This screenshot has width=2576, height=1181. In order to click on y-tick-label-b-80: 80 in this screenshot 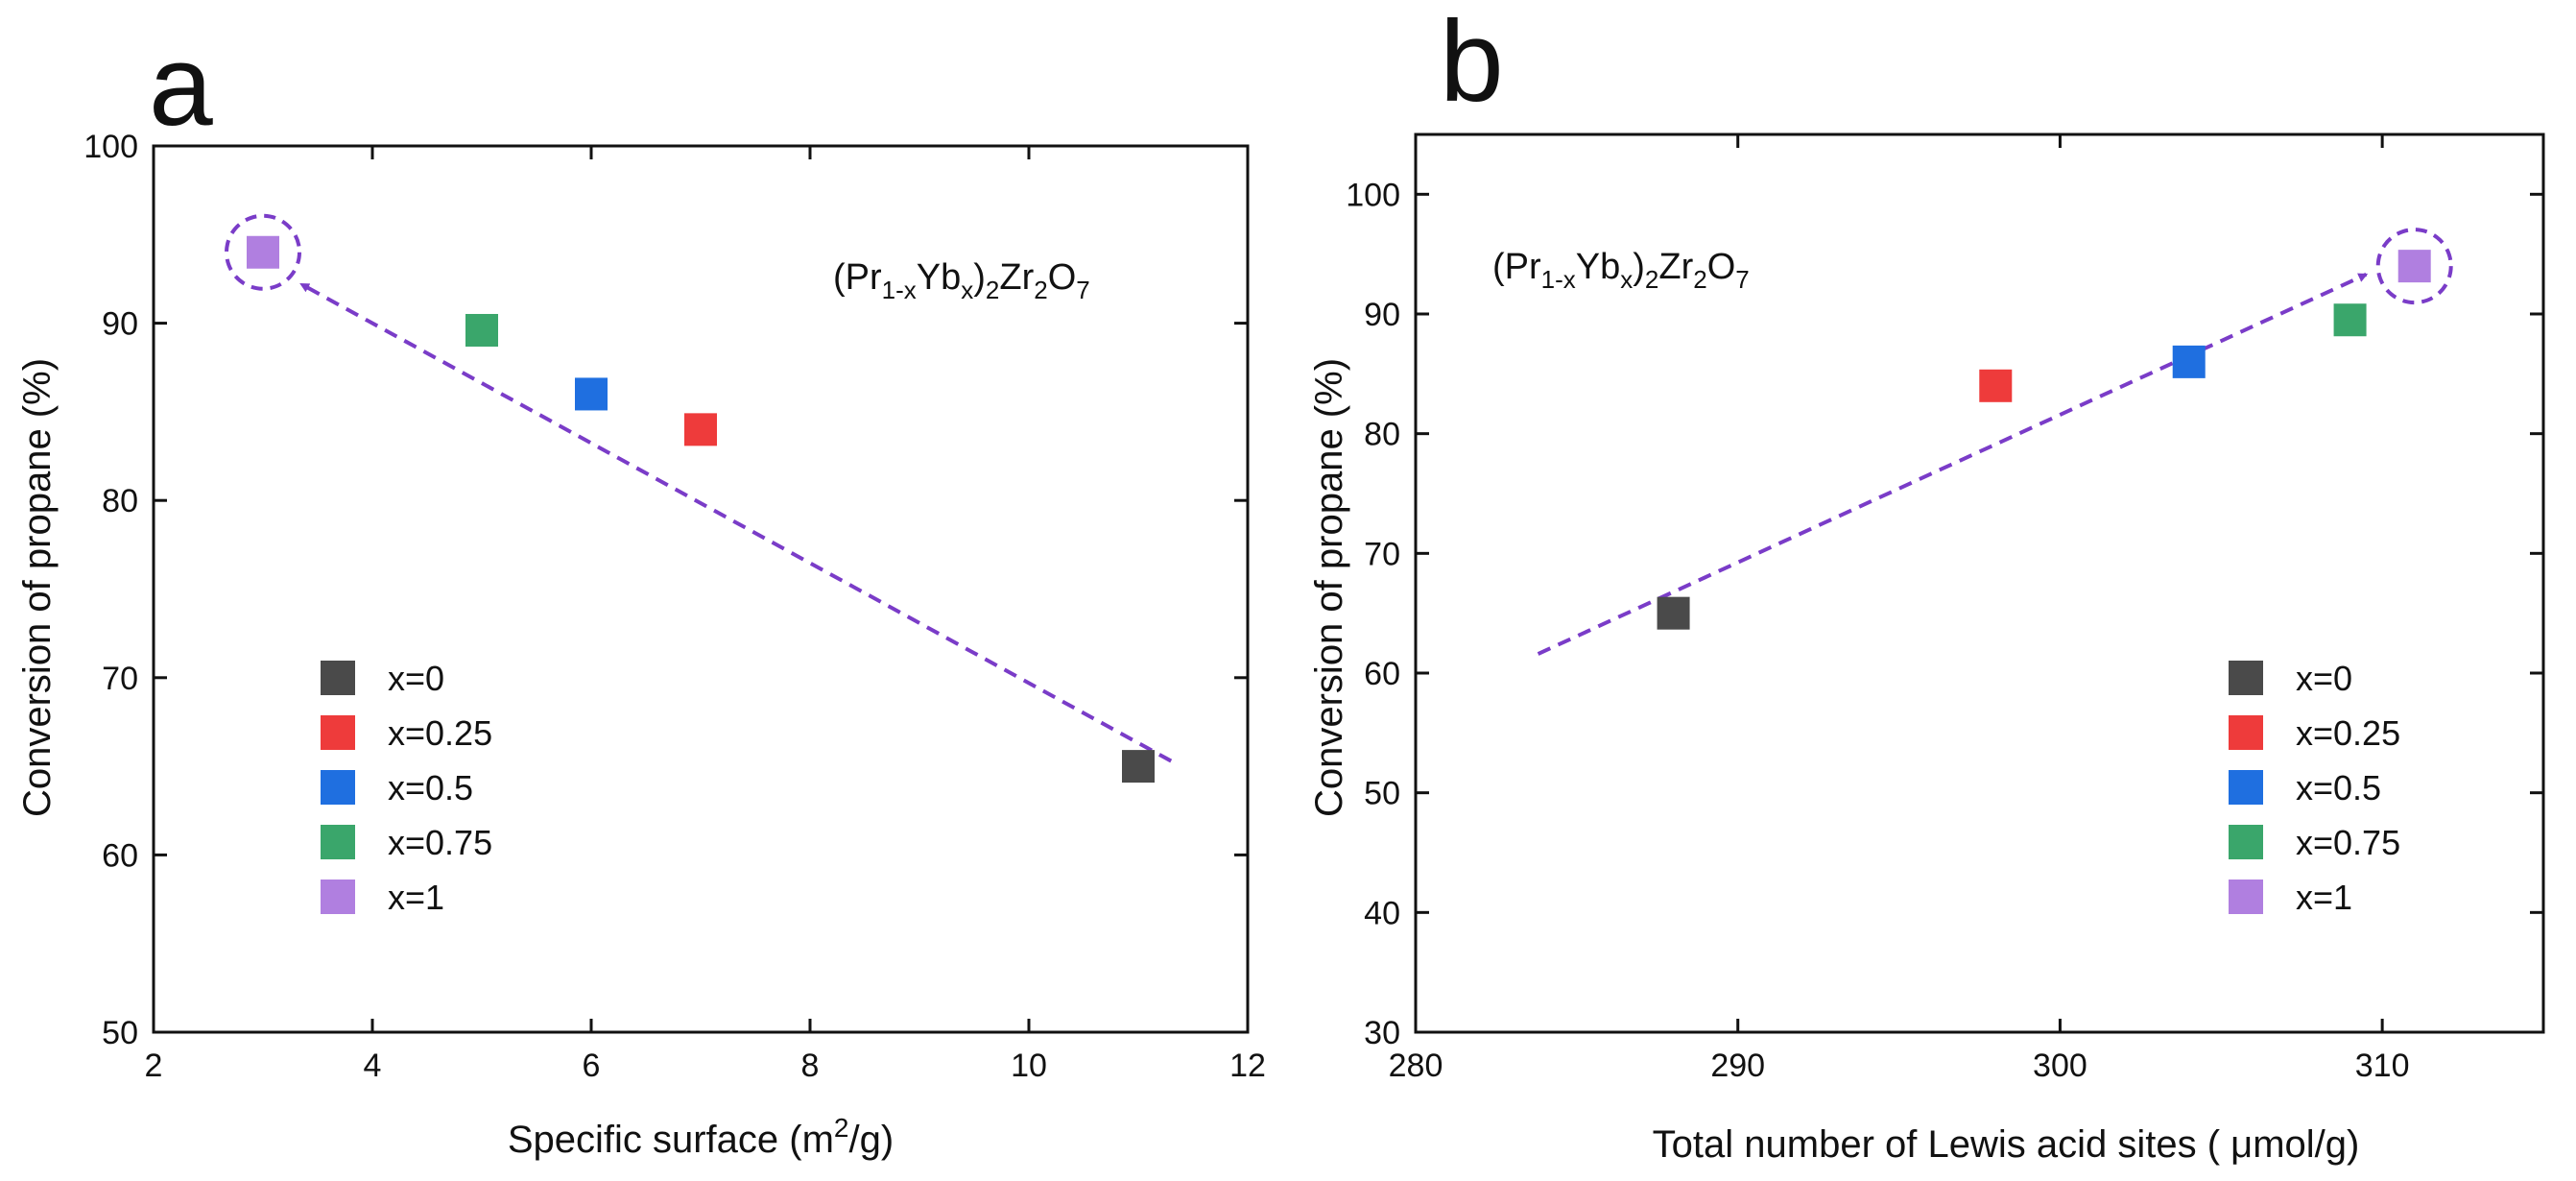, I will do `click(1382, 435)`.